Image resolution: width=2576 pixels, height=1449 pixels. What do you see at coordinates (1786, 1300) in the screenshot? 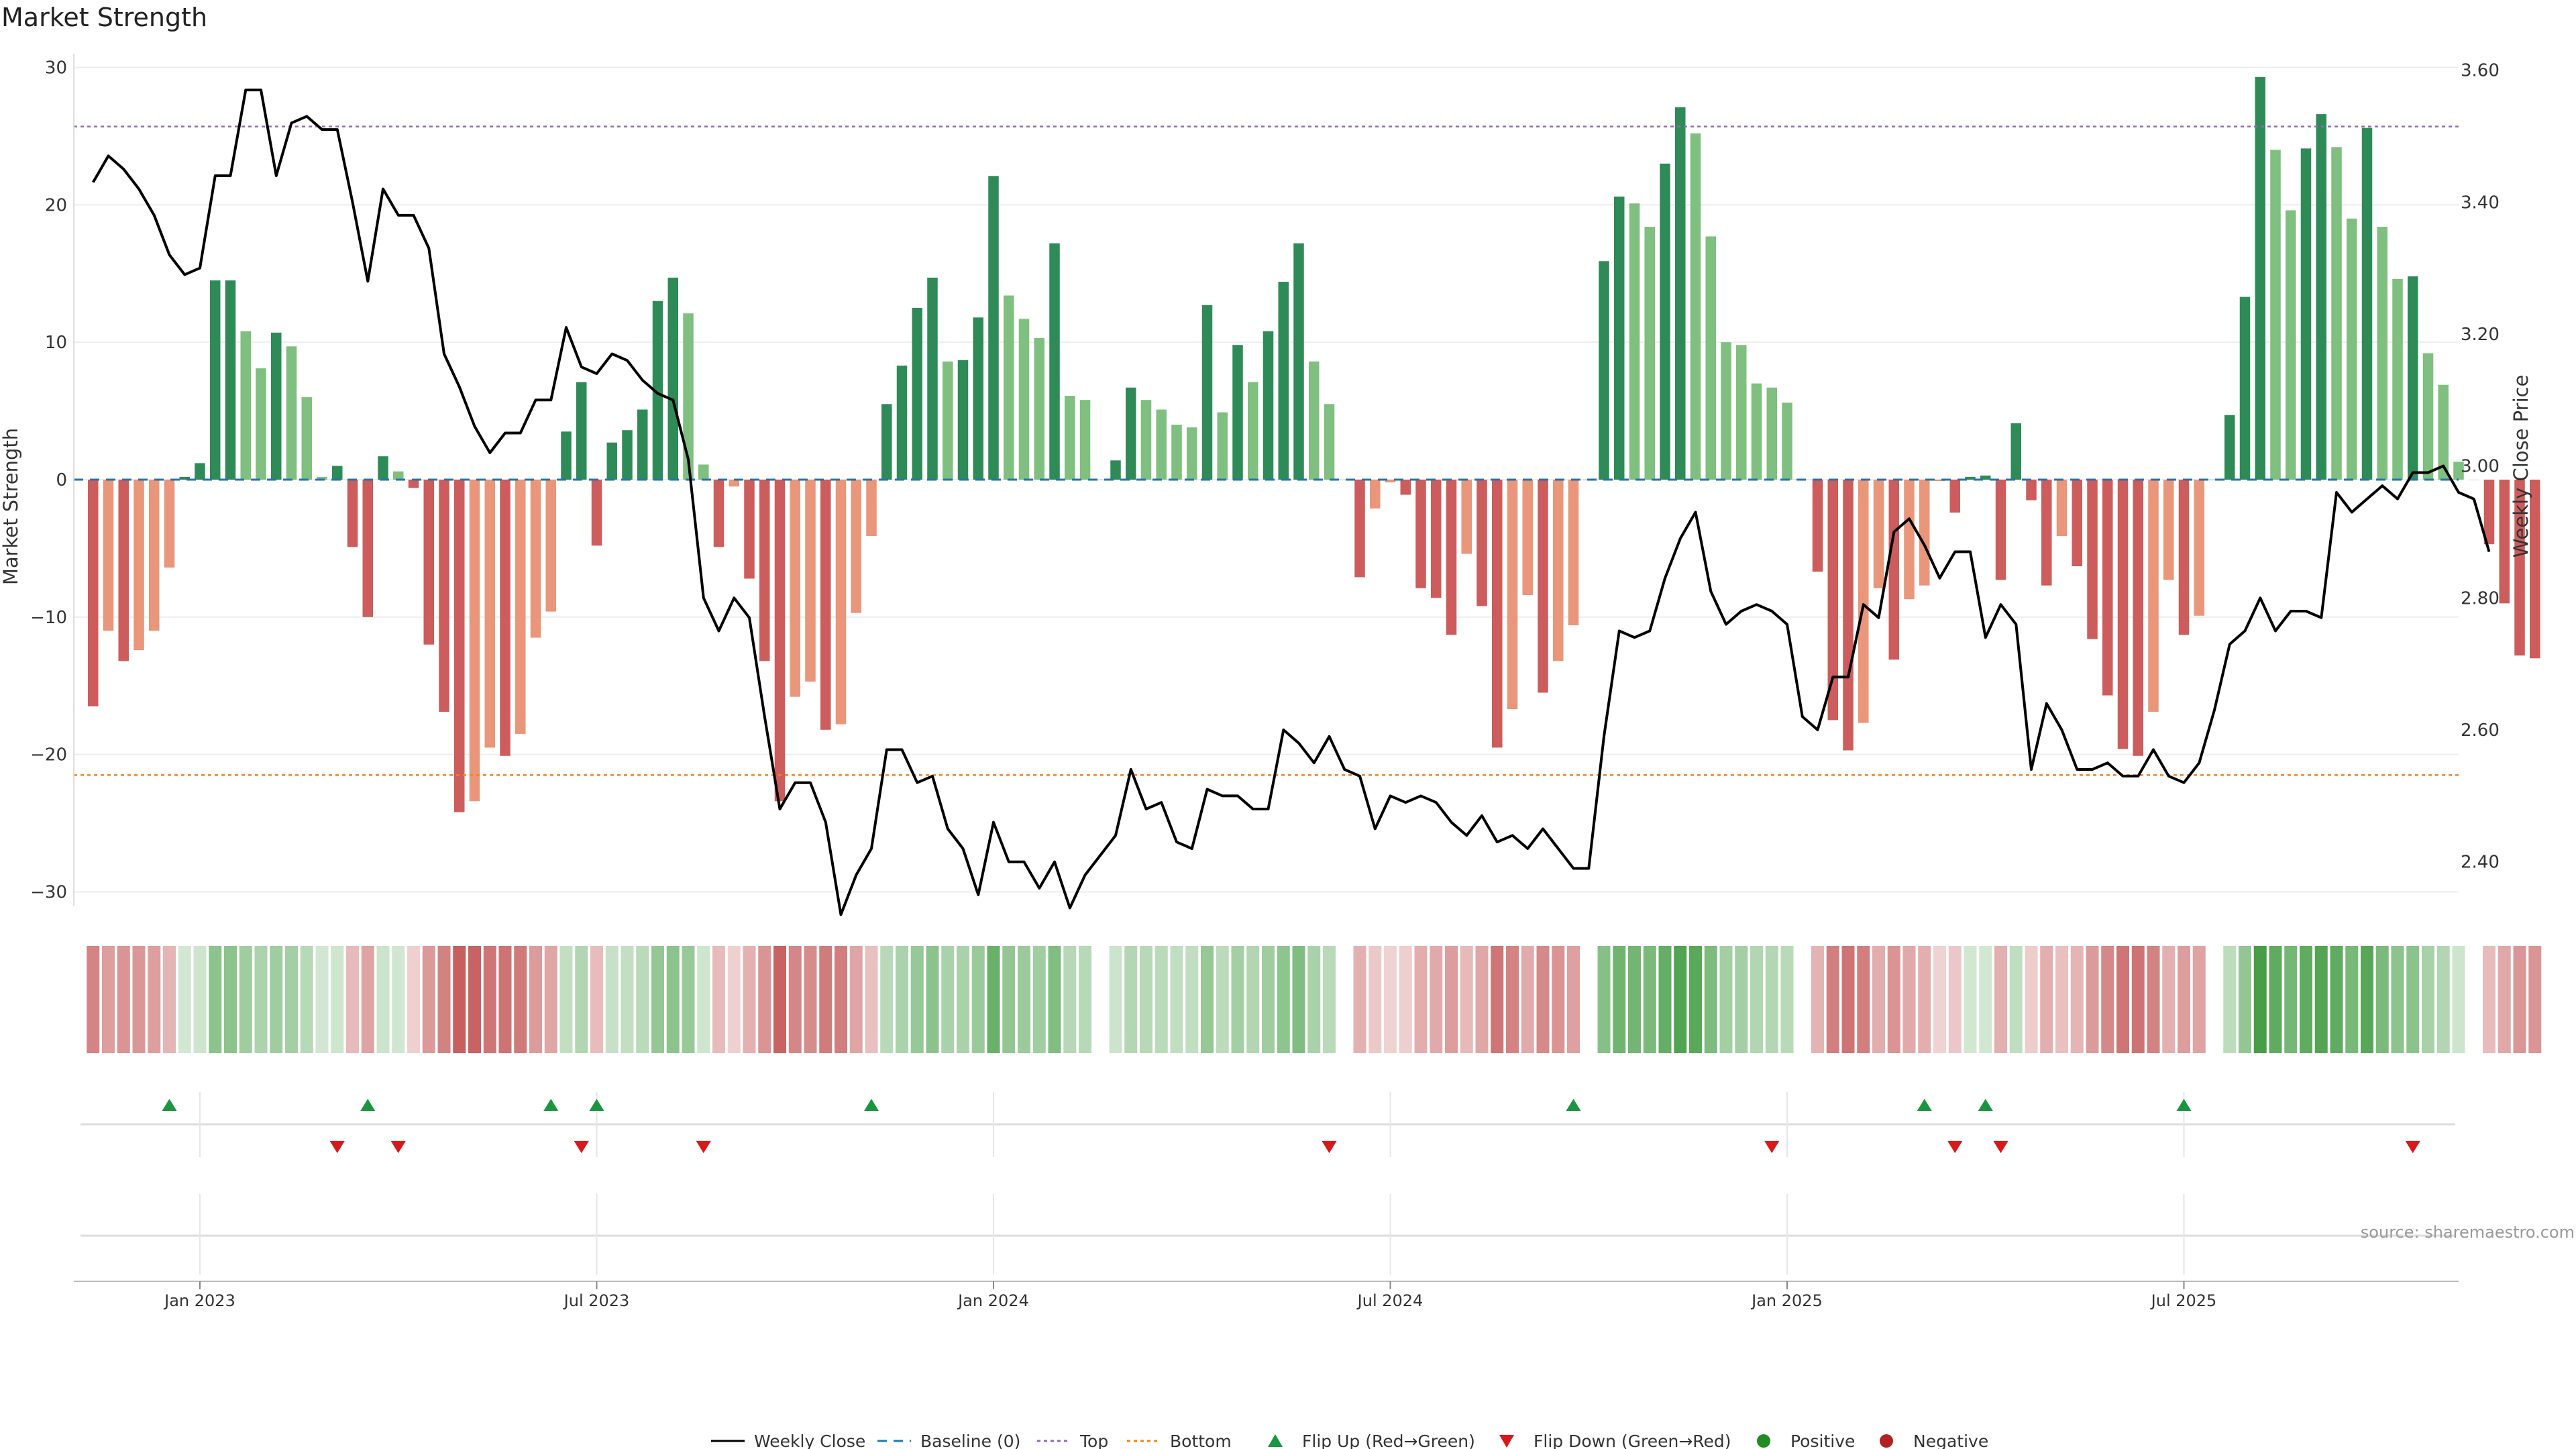
I see `x-tick-label: Jan 2025` at bounding box center [1786, 1300].